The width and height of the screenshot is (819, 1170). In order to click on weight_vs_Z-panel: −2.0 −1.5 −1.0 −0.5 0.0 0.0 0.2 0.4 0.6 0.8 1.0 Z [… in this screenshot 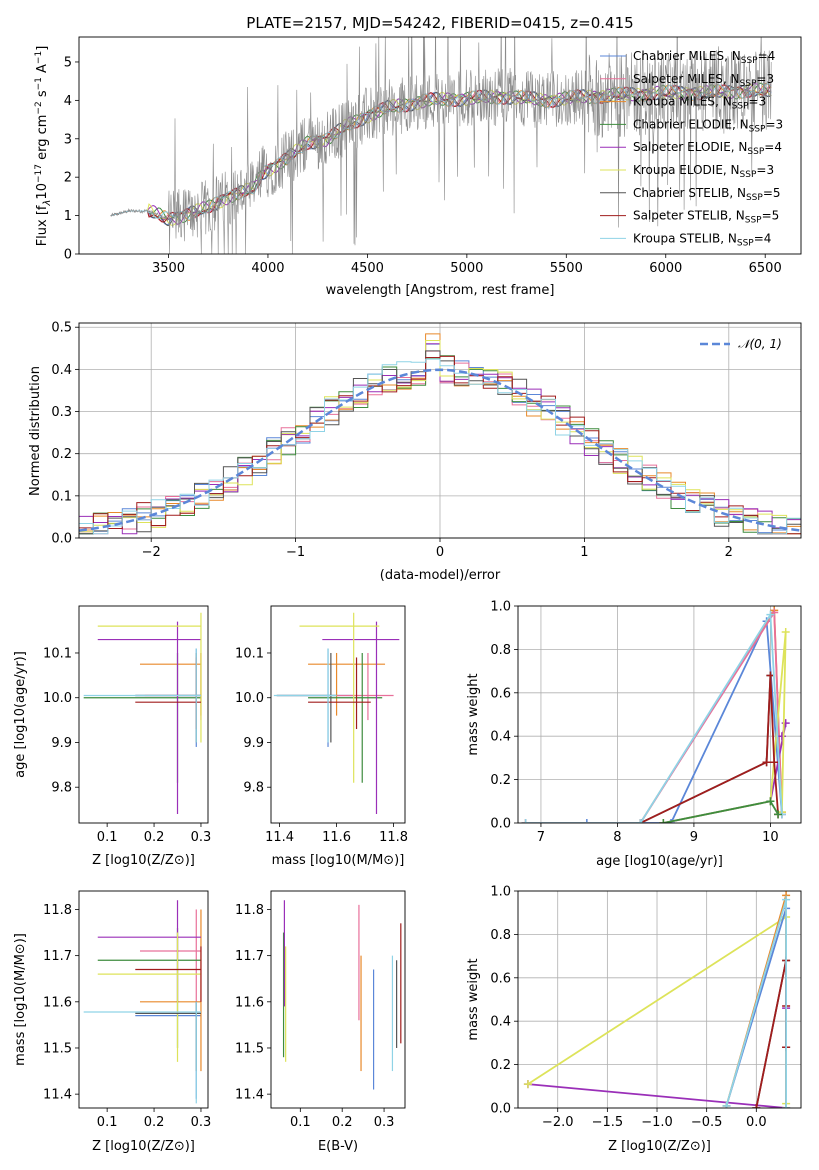, I will do `click(634, 1019)`.